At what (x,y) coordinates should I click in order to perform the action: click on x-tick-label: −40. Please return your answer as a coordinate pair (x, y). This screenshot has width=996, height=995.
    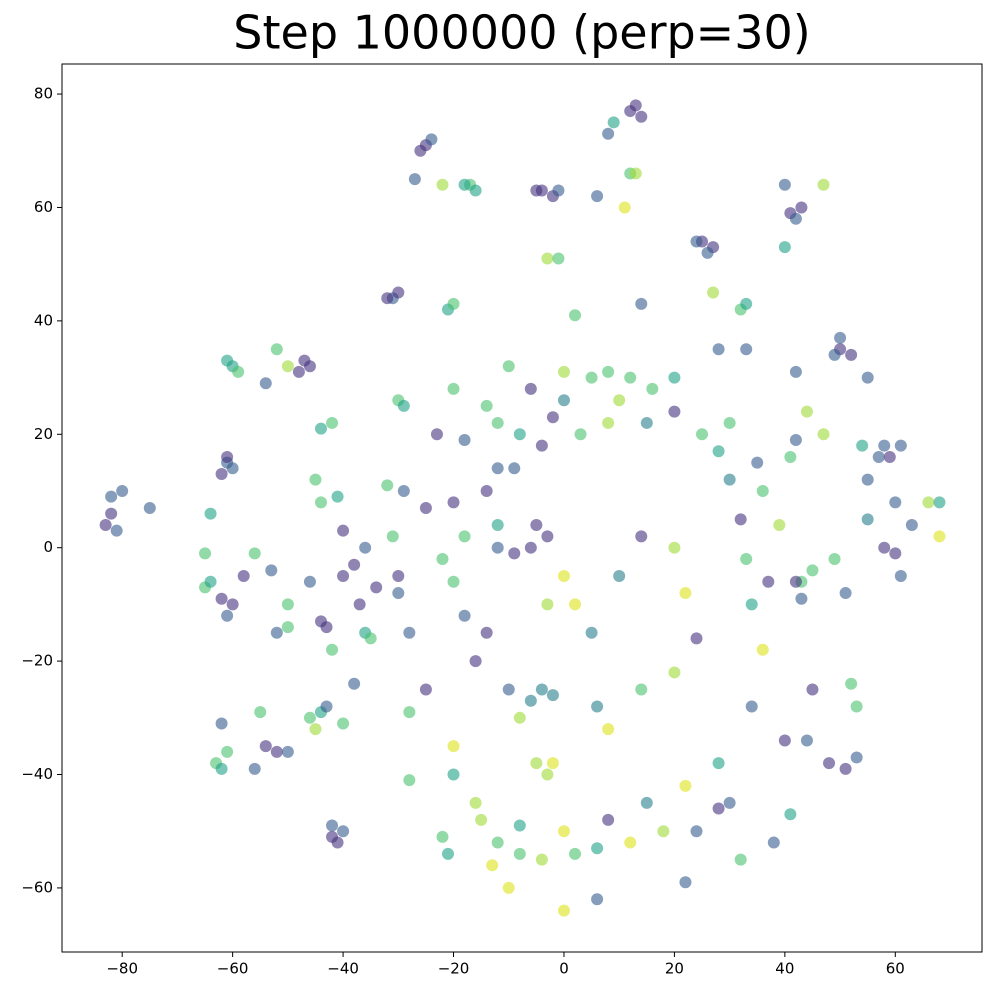
    Looking at the image, I should click on (343, 969).